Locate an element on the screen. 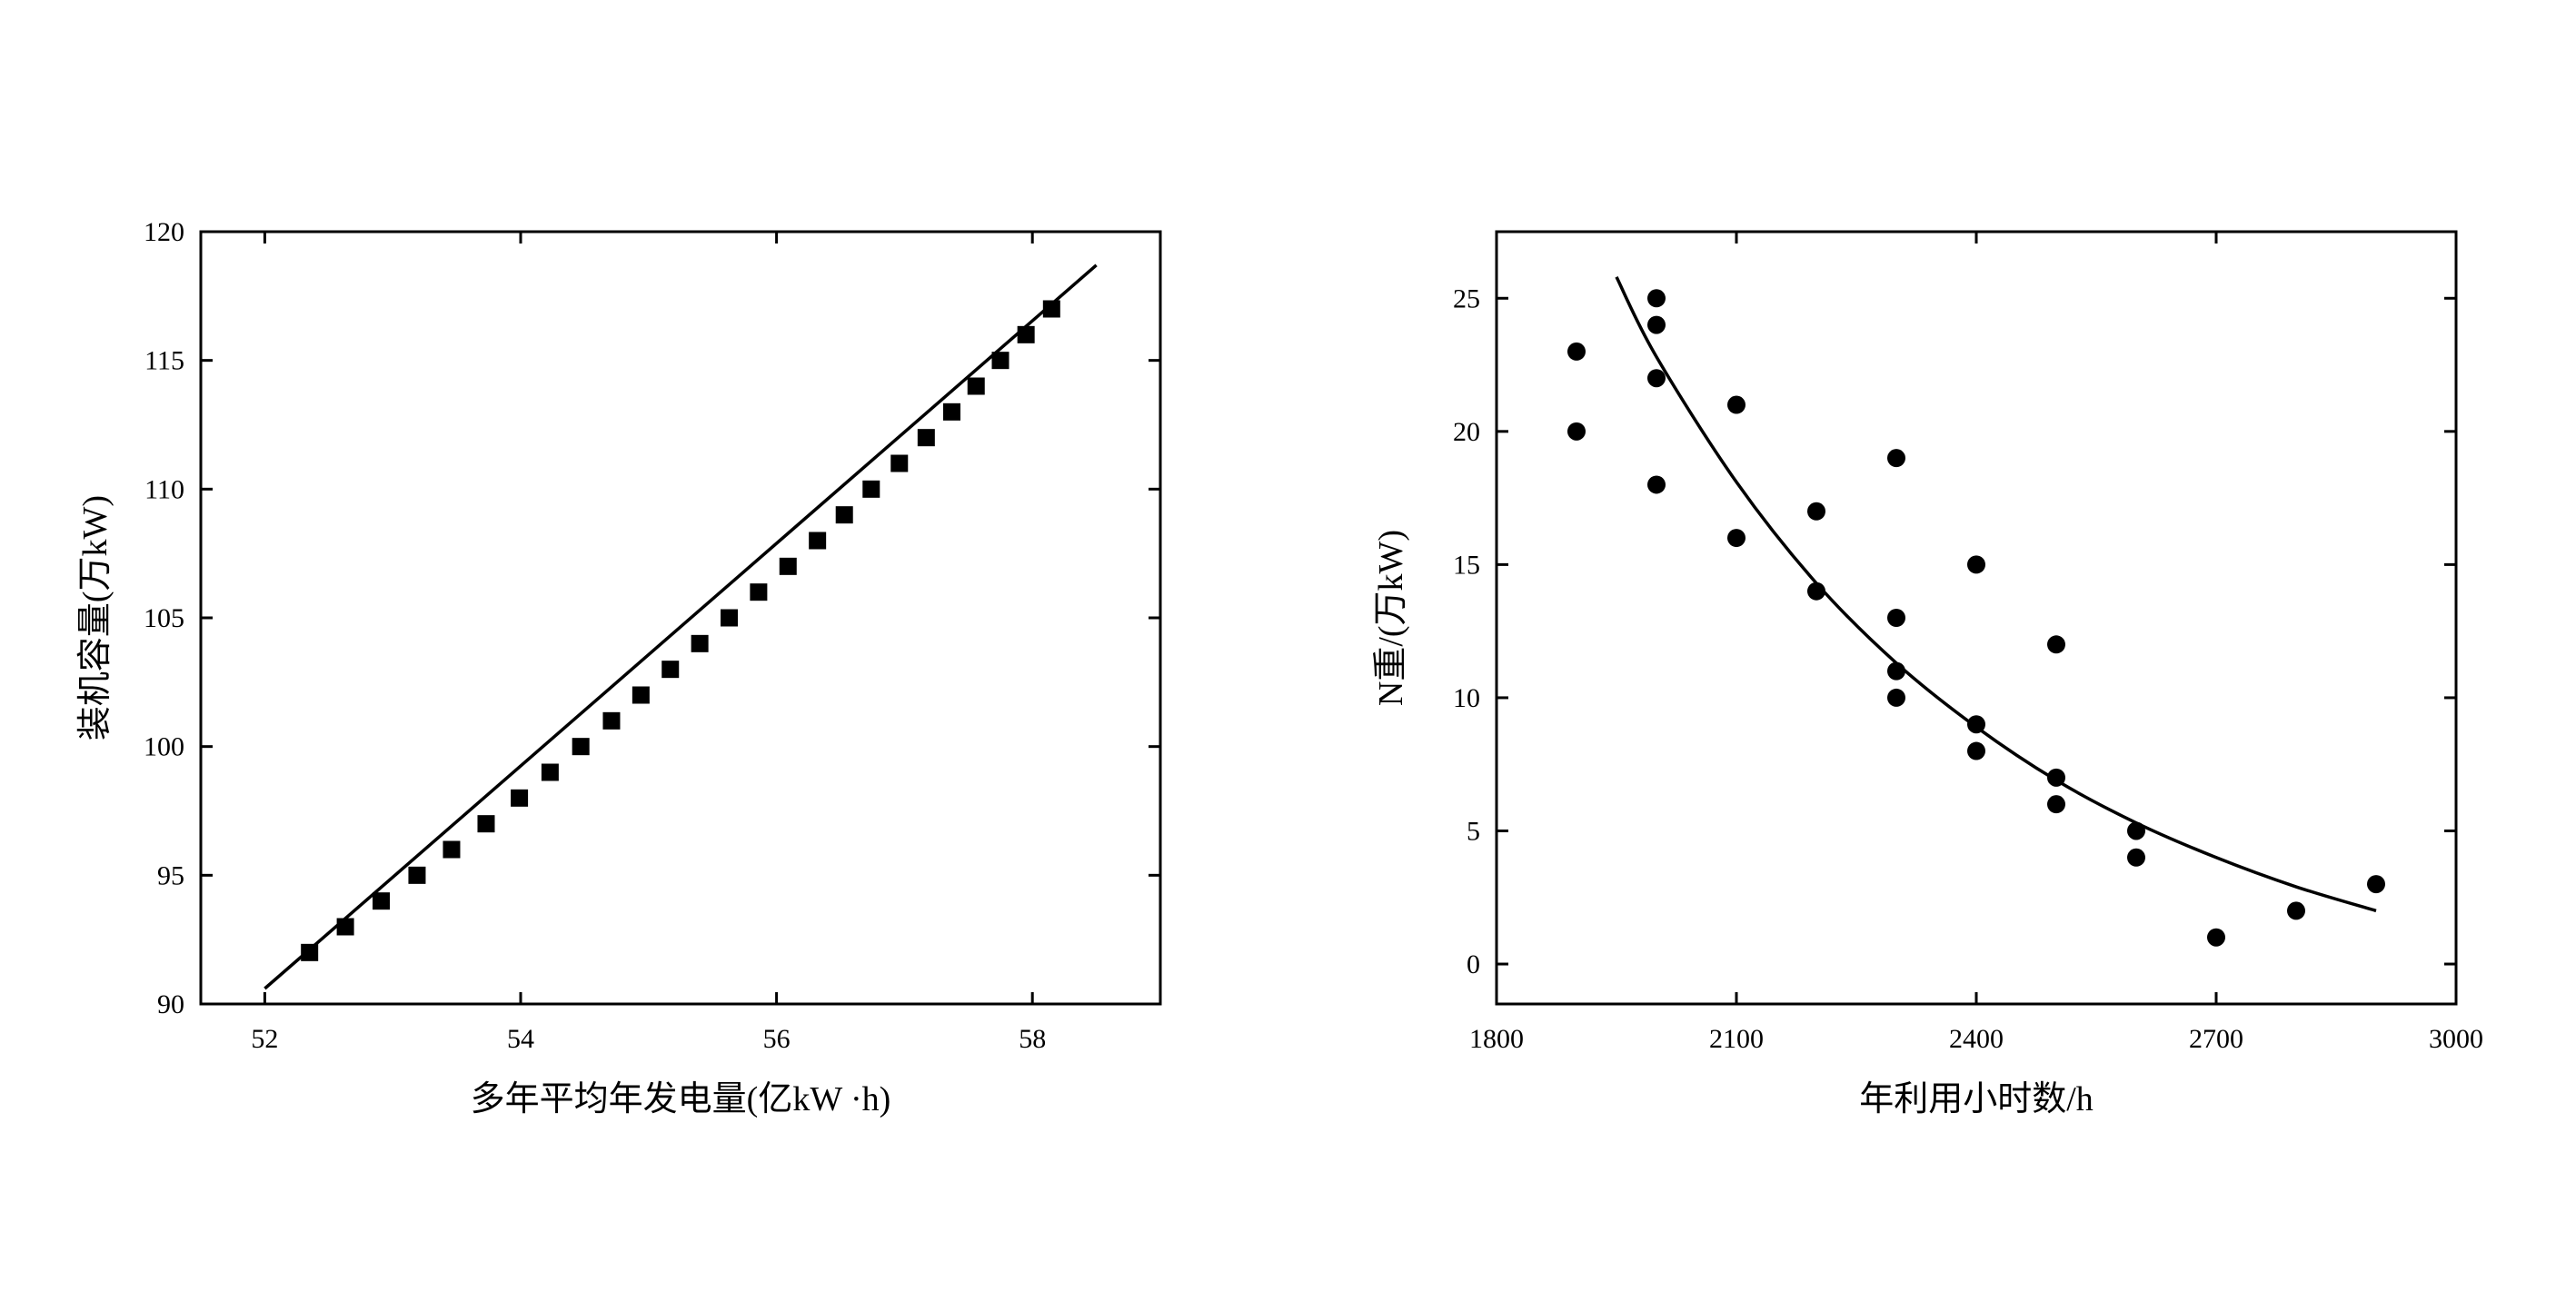  y-tick-label: 90 is located at coordinates (171, 1004).